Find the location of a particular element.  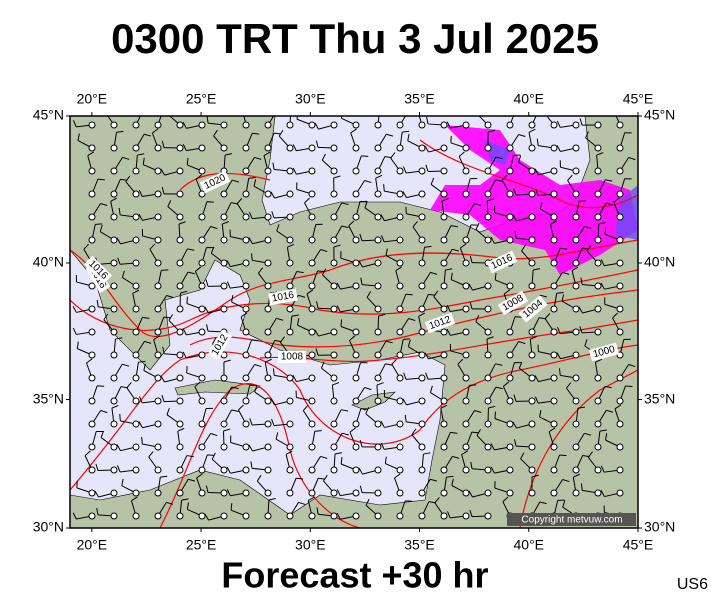

lat-label: 40°N is located at coordinates (48, 262).